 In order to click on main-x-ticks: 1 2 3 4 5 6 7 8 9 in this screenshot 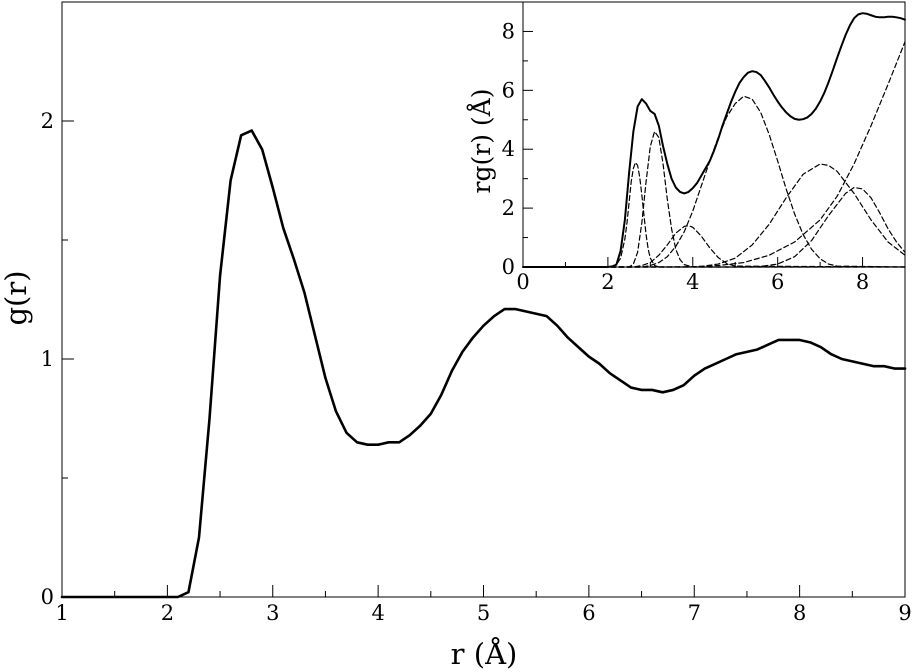, I will do `click(483, 605)`.